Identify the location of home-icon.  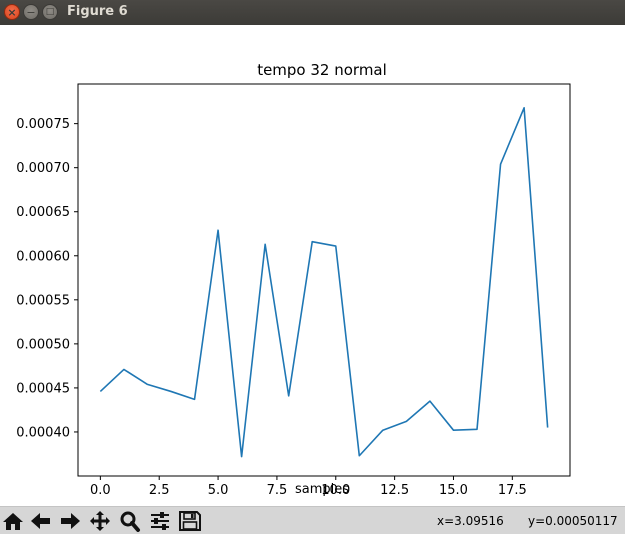
(13, 521).